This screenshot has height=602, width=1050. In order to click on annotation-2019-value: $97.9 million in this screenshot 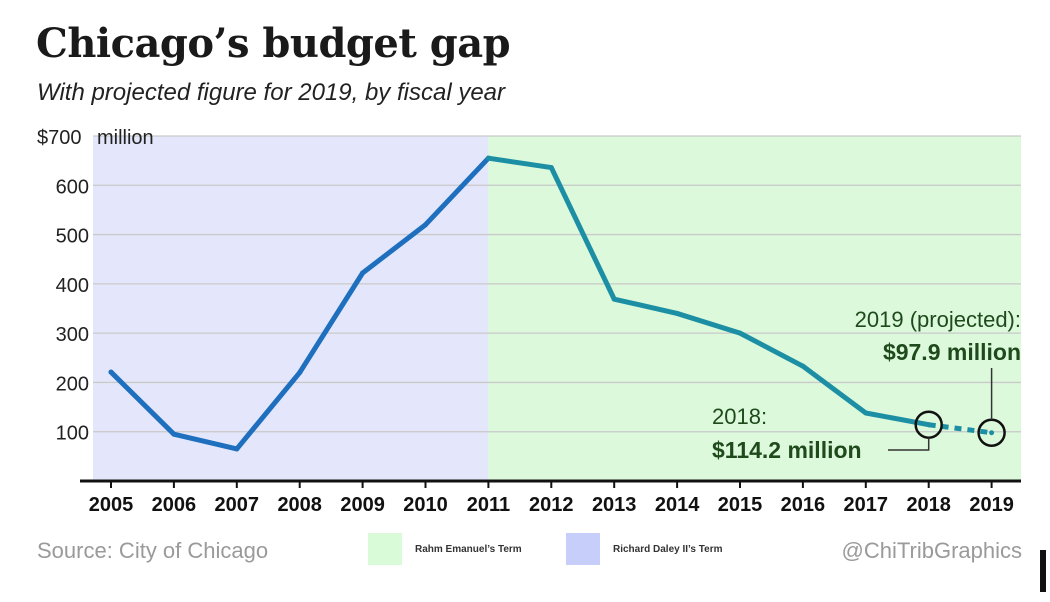, I will do `click(952, 352)`.